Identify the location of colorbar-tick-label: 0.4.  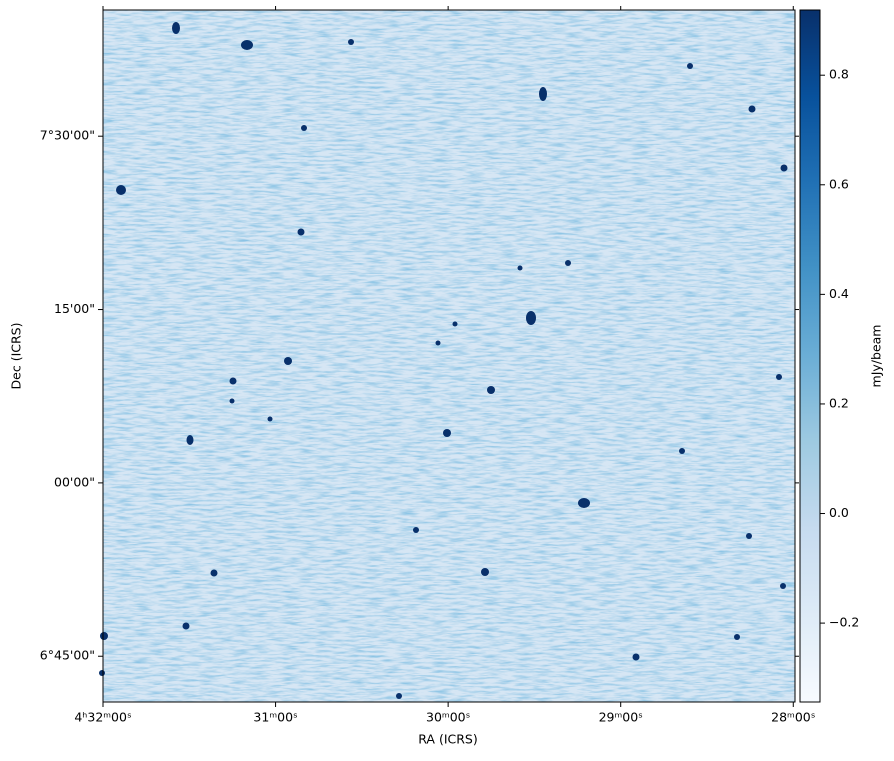
(839, 293).